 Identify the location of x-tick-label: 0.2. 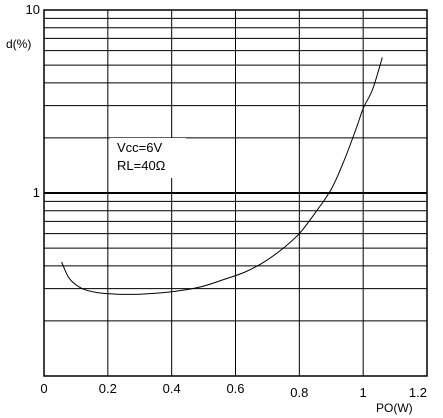
(108, 388).